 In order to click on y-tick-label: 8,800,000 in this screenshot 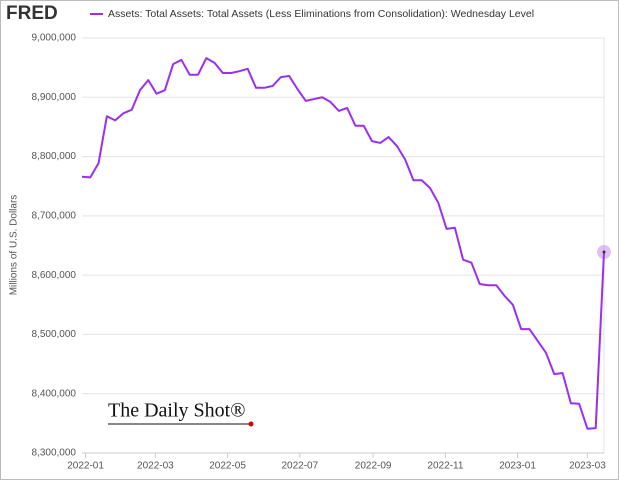, I will do `click(54, 156)`.